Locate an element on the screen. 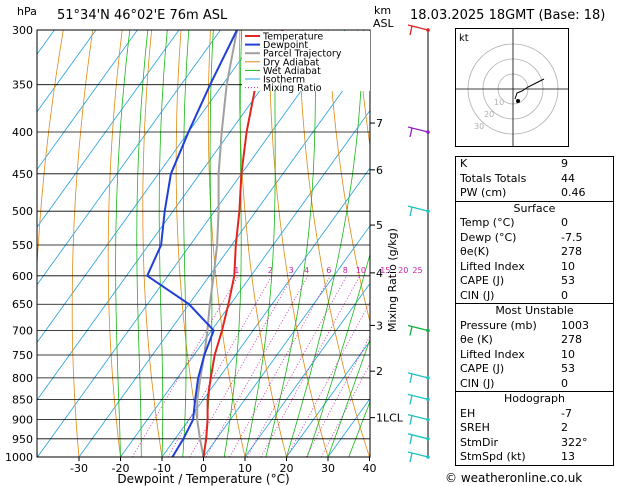 This screenshot has width=629, height=486. legend-entry: Mixing Ratio is located at coordinates (292, 88).